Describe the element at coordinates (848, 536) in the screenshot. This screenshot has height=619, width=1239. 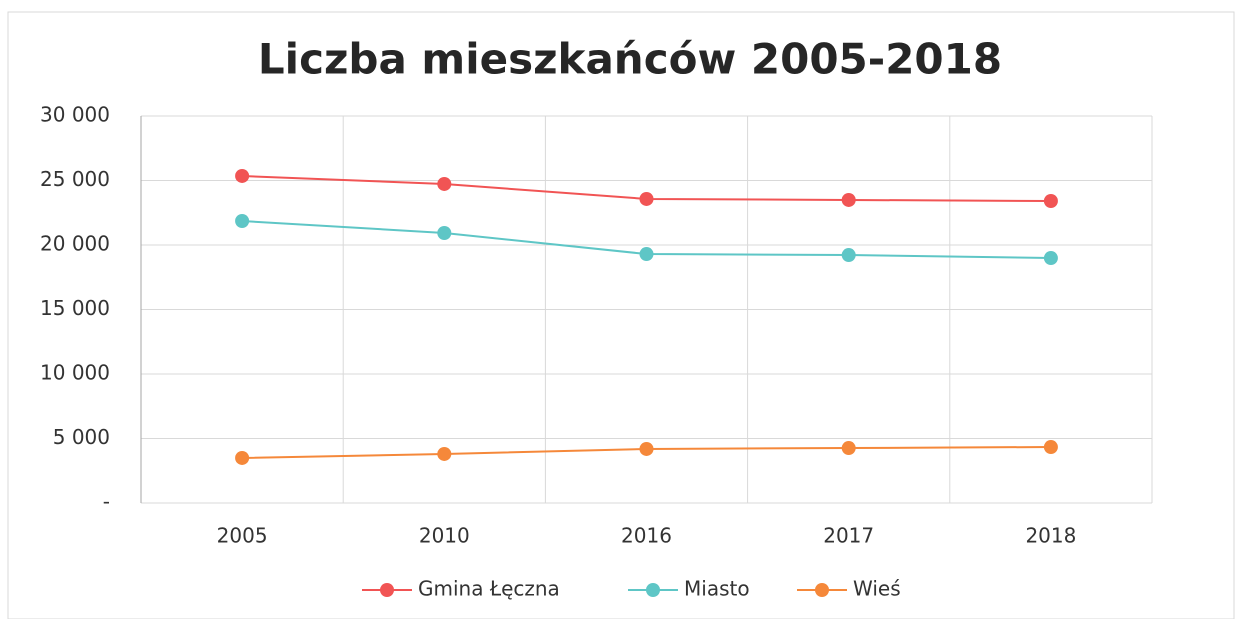
I see `x-tick-label: 2017` at that location.